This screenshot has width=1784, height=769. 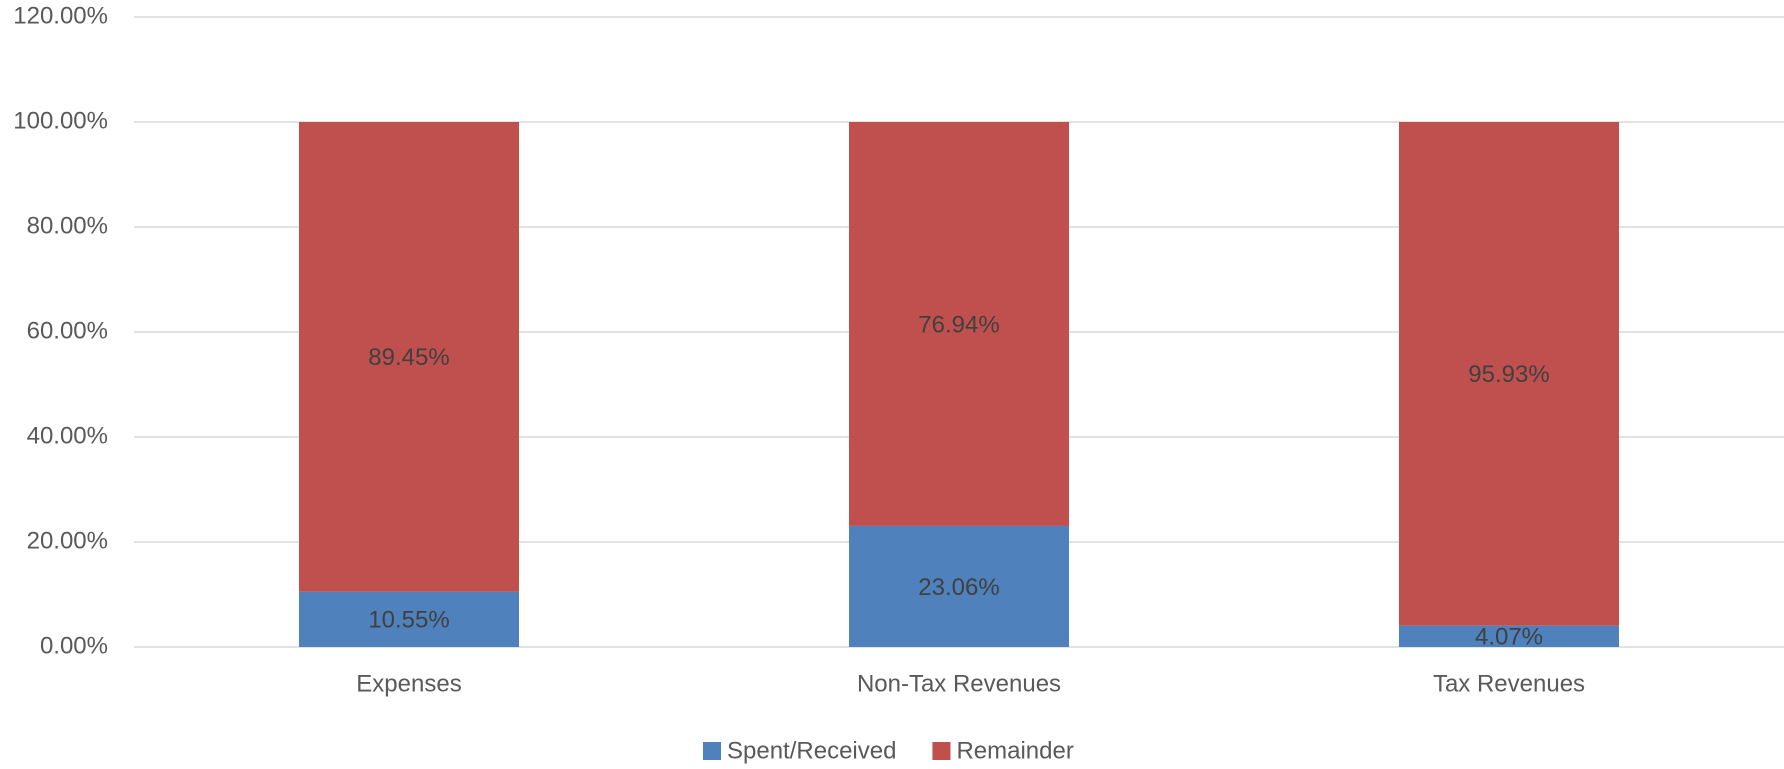 What do you see at coordinates (60, 120) in the screenshot?
I see `y-tick-label: 100.00%` at bounding box center [60, 120].